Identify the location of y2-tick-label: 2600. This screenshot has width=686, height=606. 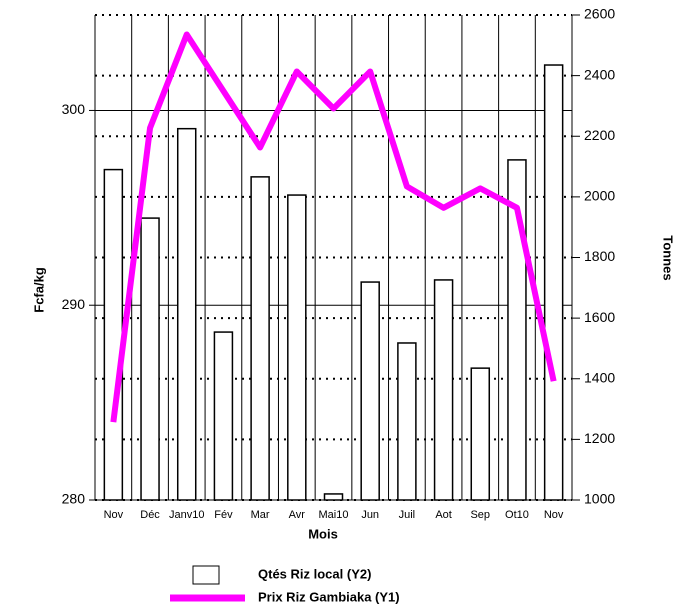
(599, 14).